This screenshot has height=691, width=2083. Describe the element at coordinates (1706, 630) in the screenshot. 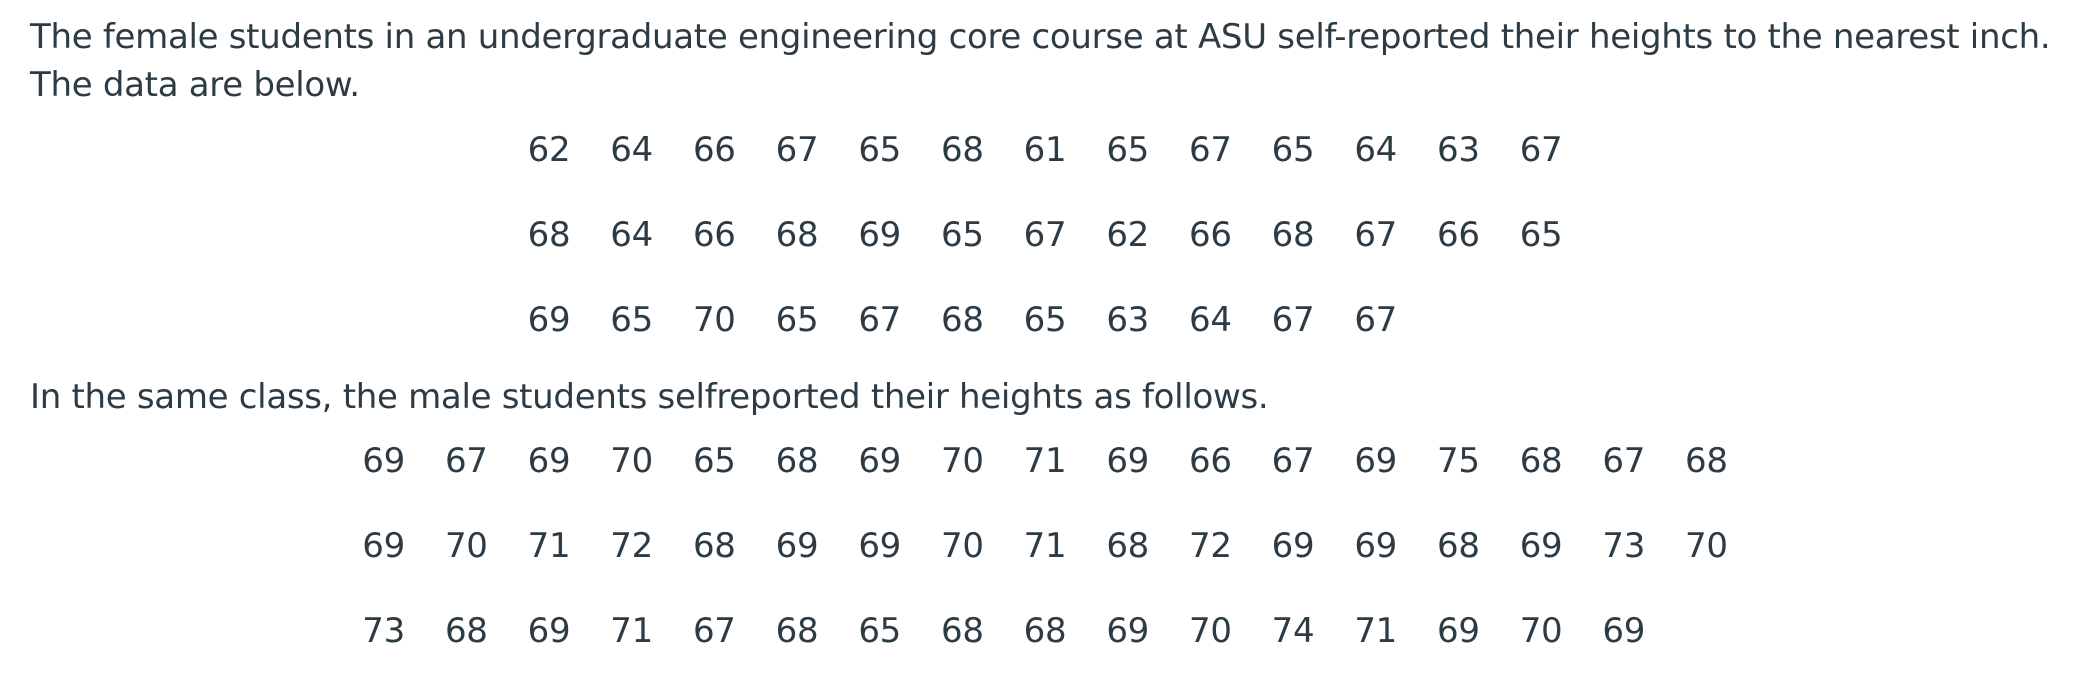

I see `male-height-cell` at that location.